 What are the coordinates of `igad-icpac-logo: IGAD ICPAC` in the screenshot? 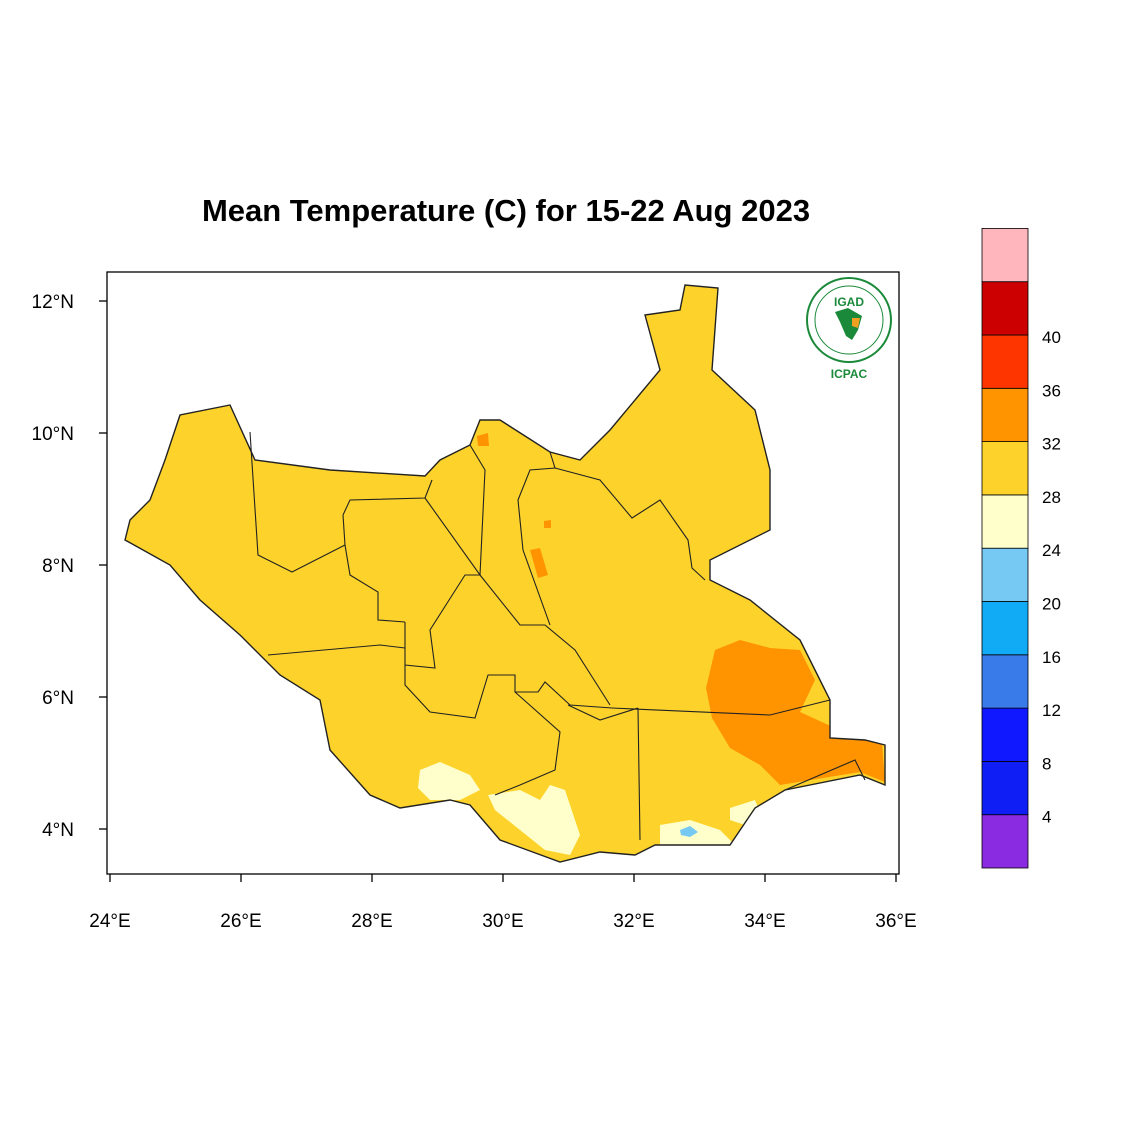 It's located at (849, 329).